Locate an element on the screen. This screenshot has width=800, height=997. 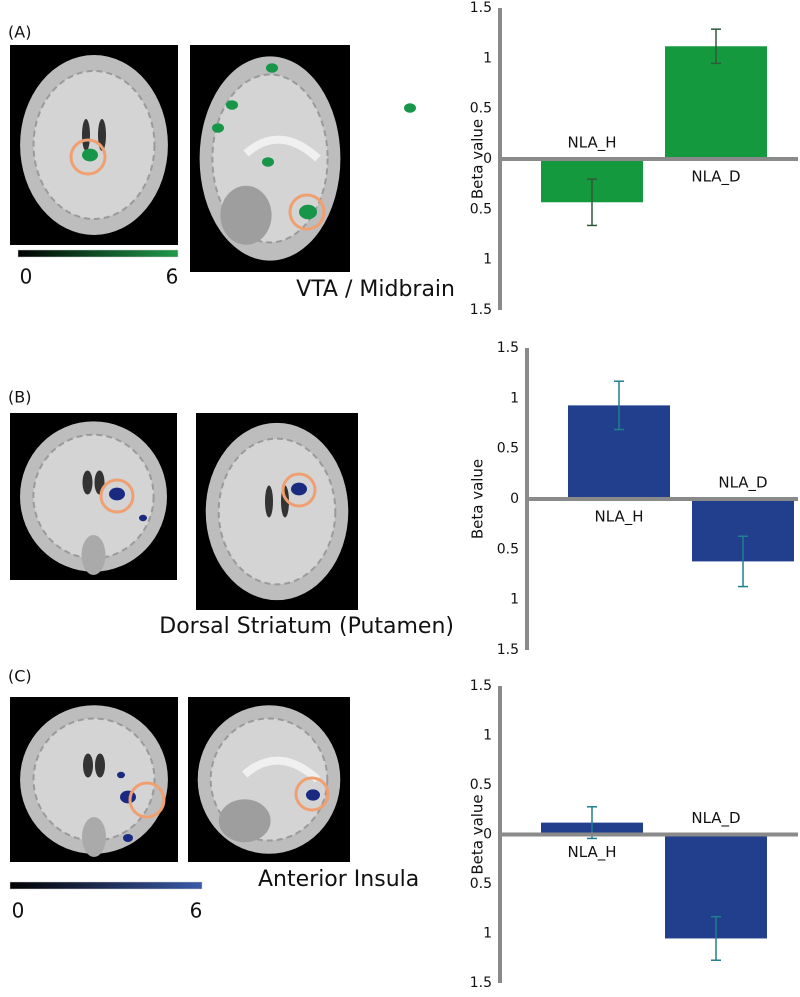
image-caption: Dorsal Striatum (Putamen) is located at coordinates (306, 626).